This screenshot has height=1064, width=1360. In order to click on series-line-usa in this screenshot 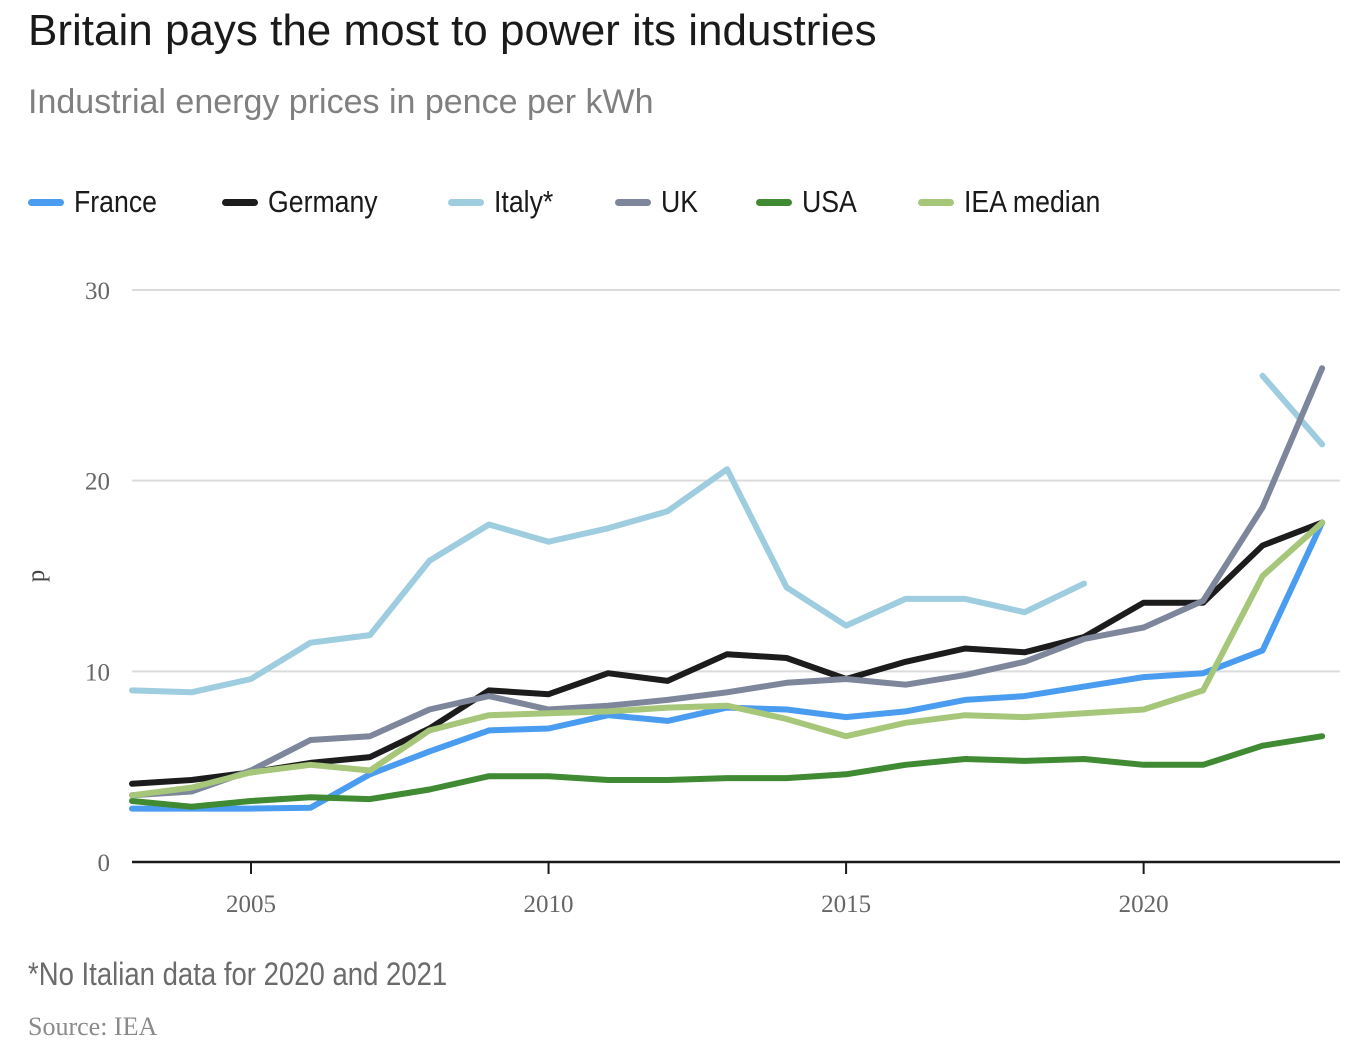, I will do `click(727, 771)`.